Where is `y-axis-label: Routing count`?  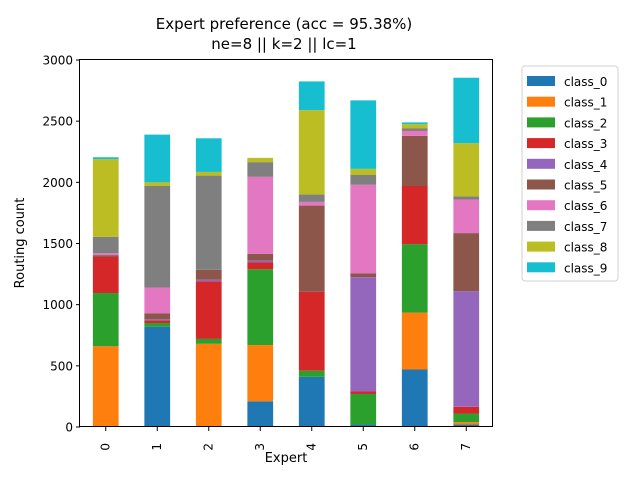 y-axis-label: Routing count is located at coordinates (20, 243).